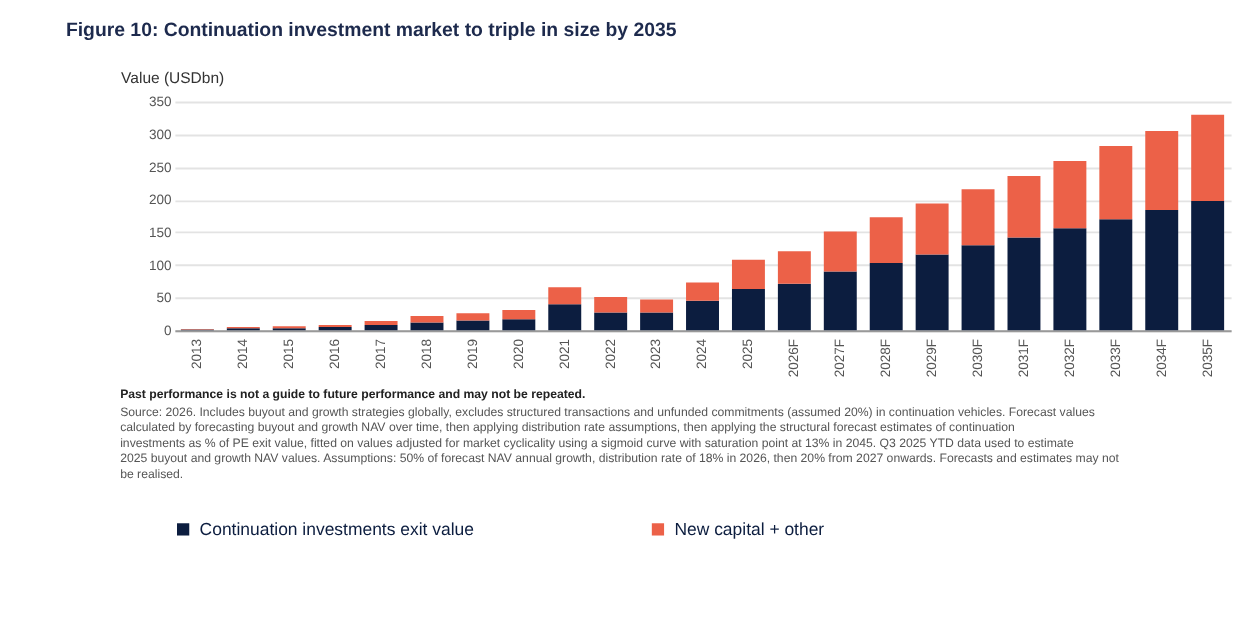  I want to click on chart-title: Figure 10: Continuation investment market to triple in size by 2035, so click(371, 30).